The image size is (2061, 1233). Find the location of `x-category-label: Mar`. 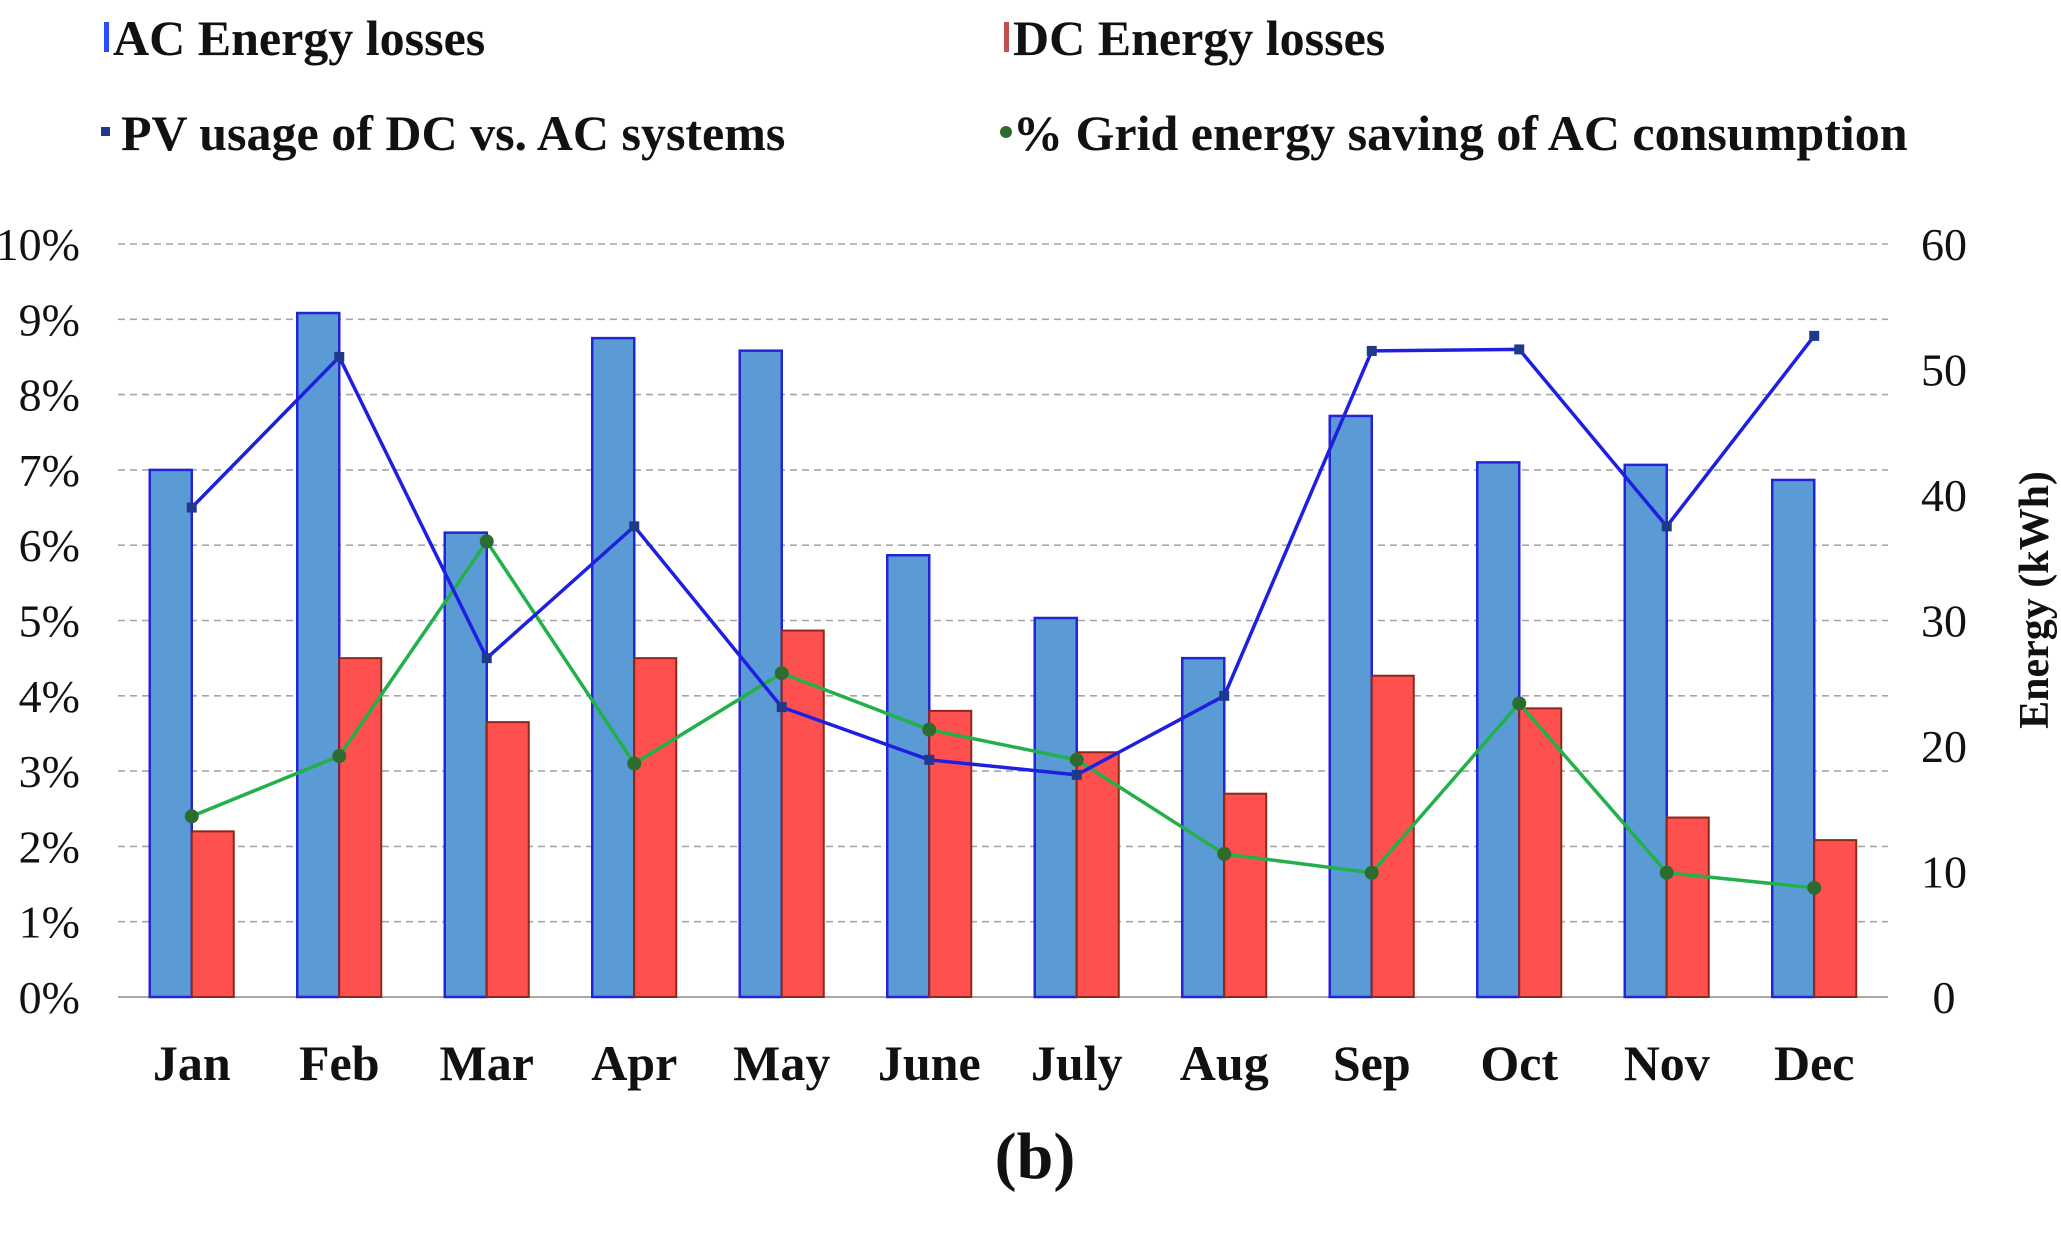

x-category-label: Mar is located at coordinates (487, 1063).